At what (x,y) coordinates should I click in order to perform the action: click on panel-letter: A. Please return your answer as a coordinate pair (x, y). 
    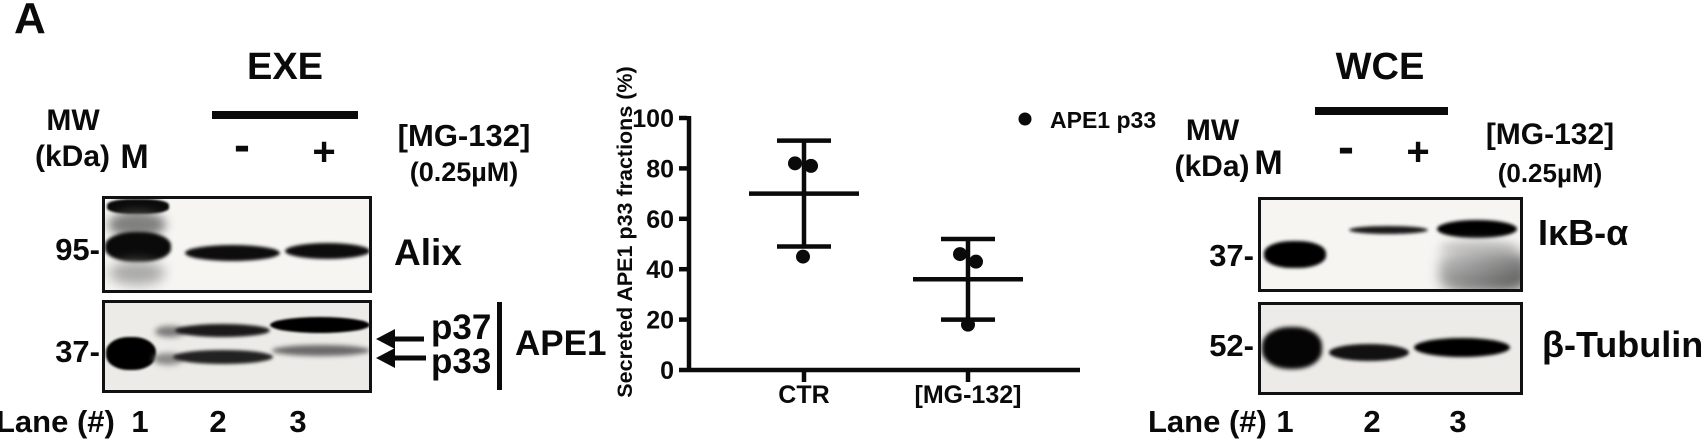
    Looking at the image, I should click on (30, 21).